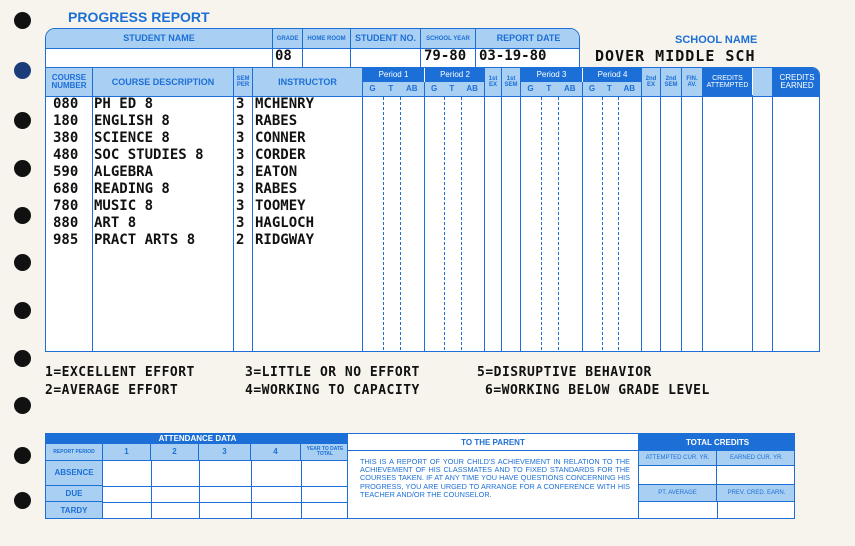  What do you see at coordinates (132, 121) in the screenshot?
I see `course-description: ENGLISH 8` at bounding box center [132, 121].